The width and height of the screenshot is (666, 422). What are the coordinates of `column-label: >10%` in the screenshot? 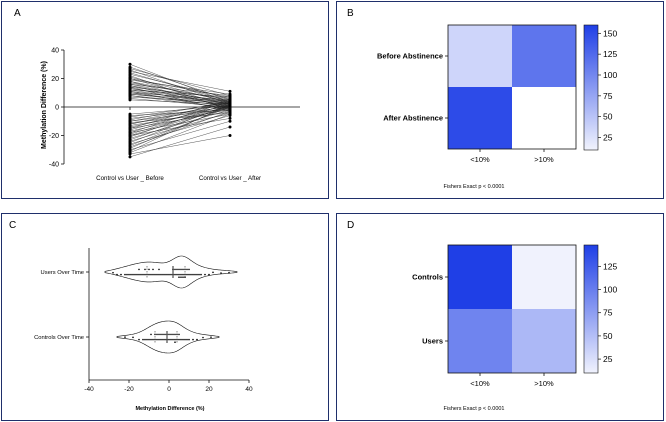 It's located at (544, 159).